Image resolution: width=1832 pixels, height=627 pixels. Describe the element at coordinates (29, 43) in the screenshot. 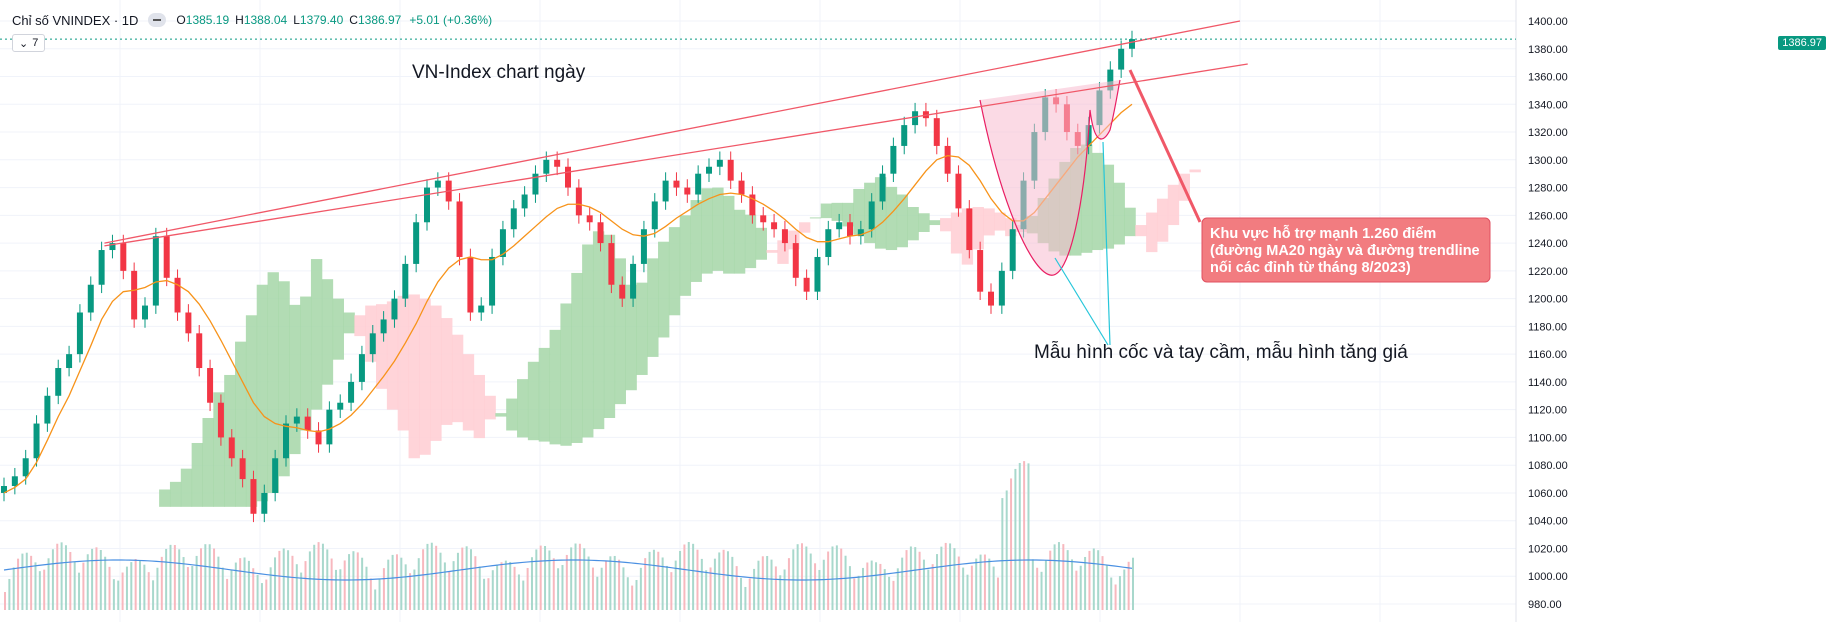

I see `collapse-indicators-button: ⌄ 7` at that location.